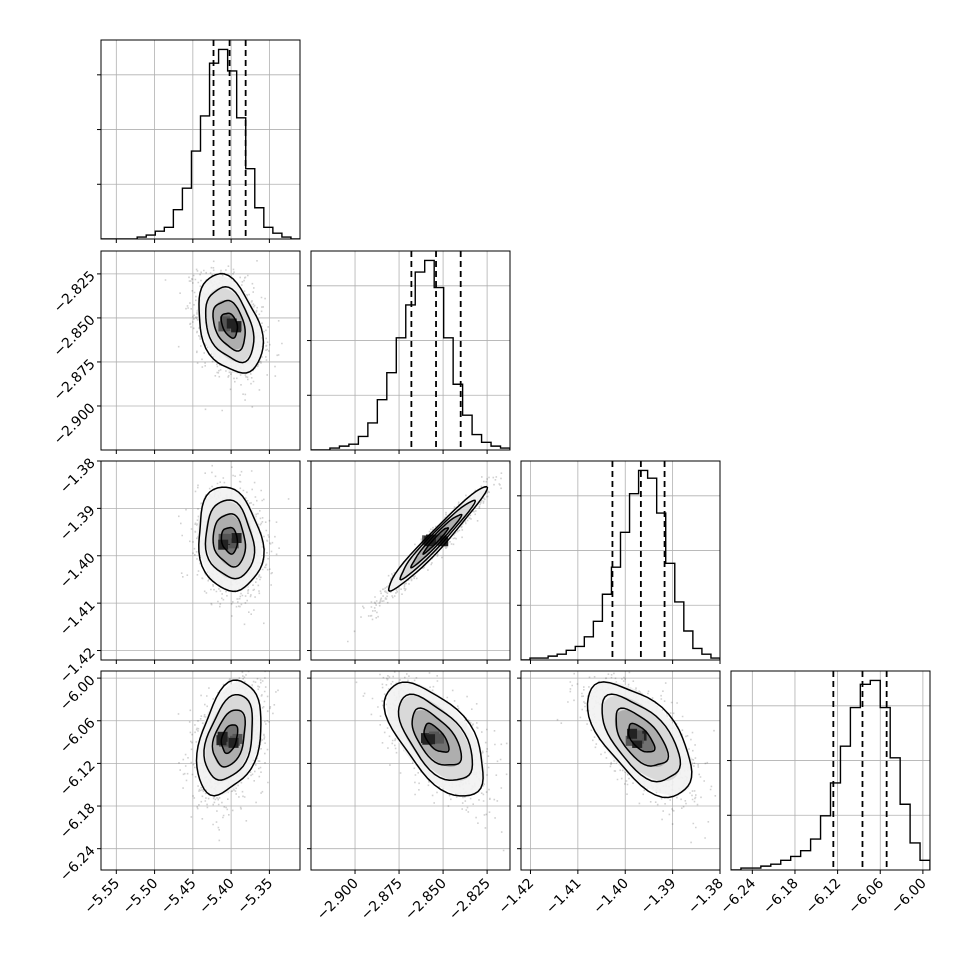  What do you see at coordinates (75, 292) in the screenshot?
I see `y-tick-label: −2.825` at bounding box center [75, 292].